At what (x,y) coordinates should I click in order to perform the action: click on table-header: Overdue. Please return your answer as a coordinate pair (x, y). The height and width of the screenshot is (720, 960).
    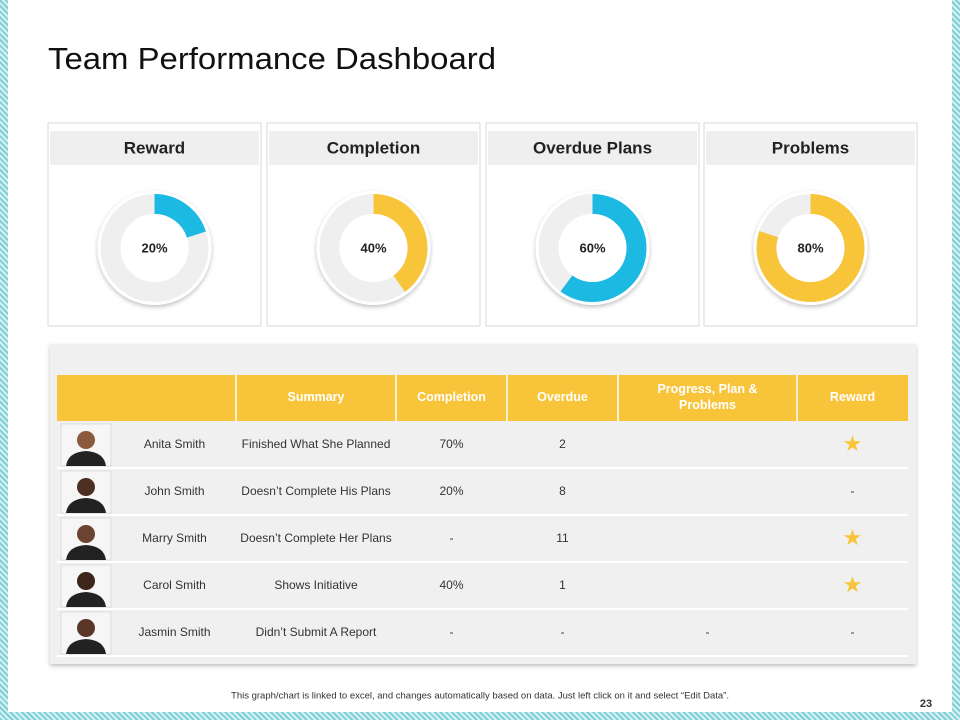
    Looking at the image, I should click on (562, 397).